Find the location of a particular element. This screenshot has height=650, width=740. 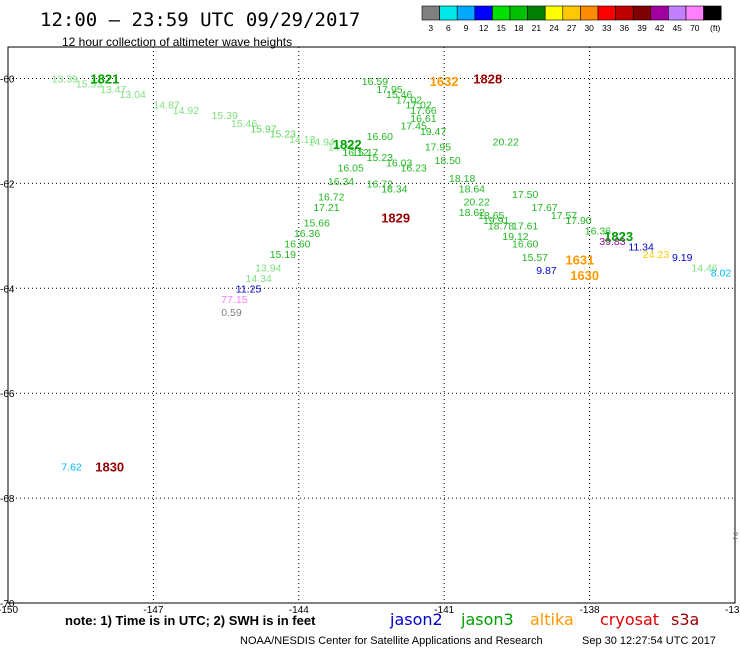

swh-value-label: 9.87 is located at coordinates (546, 271).